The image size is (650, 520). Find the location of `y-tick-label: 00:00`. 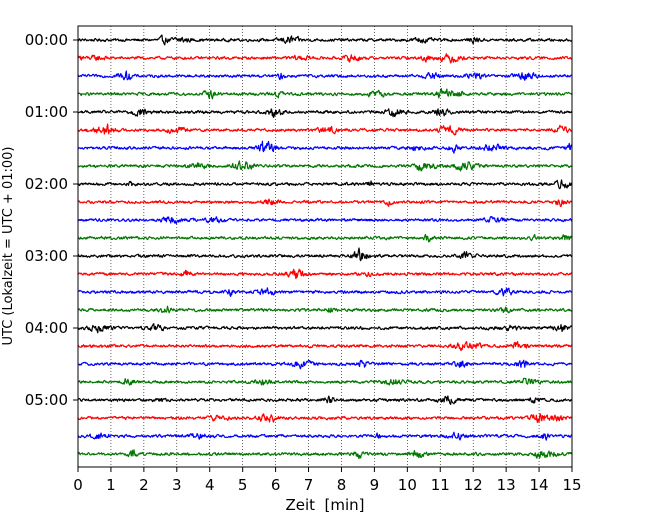

y-tick-label: 00:00 is located at coordinates (46, 40).